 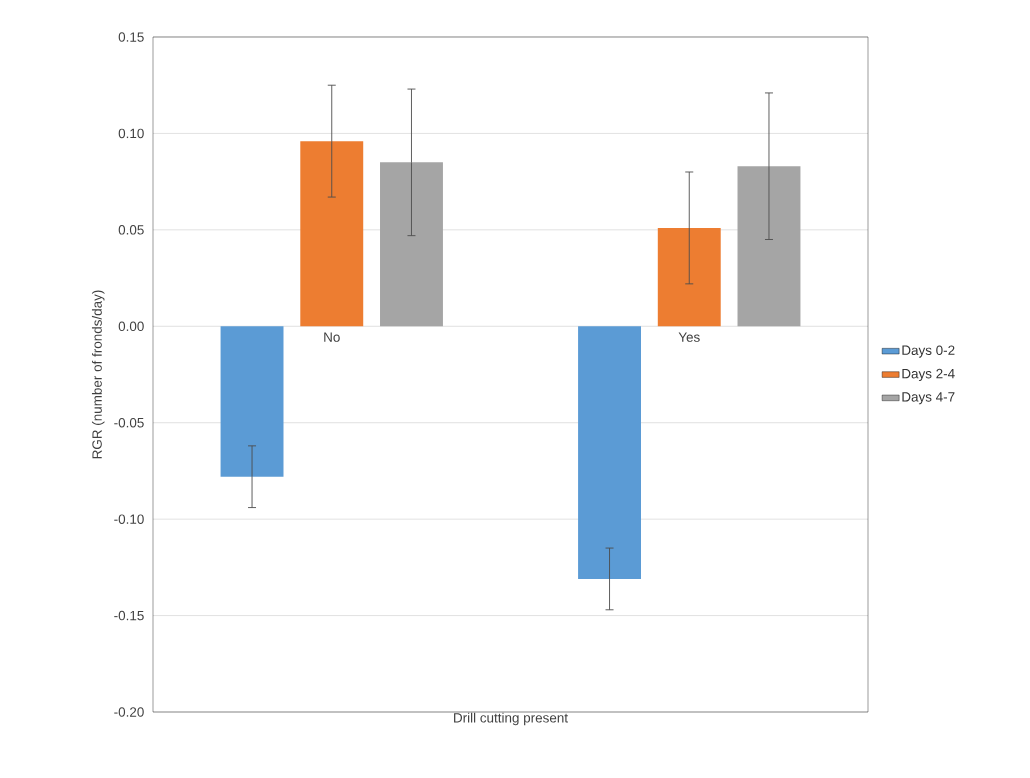 What do you see at coordinates (131, 230) in the screenshot?
I see `y-tick-label: 0.05` at bounding box center [131, 230].